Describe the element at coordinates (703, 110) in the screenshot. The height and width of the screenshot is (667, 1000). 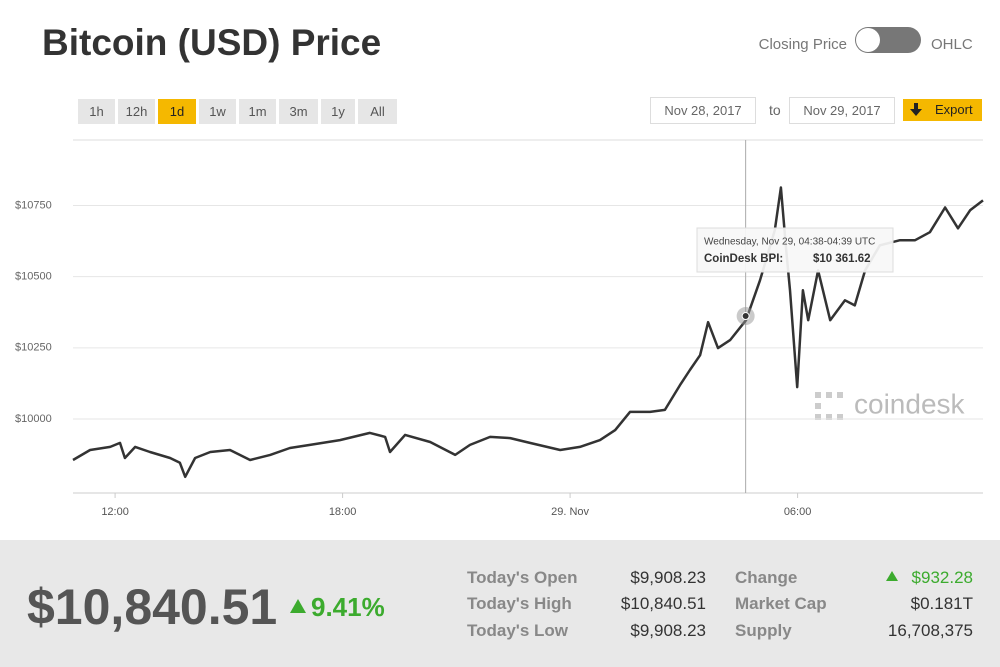
I see `date-from: Nov 28, 2017` at that location.